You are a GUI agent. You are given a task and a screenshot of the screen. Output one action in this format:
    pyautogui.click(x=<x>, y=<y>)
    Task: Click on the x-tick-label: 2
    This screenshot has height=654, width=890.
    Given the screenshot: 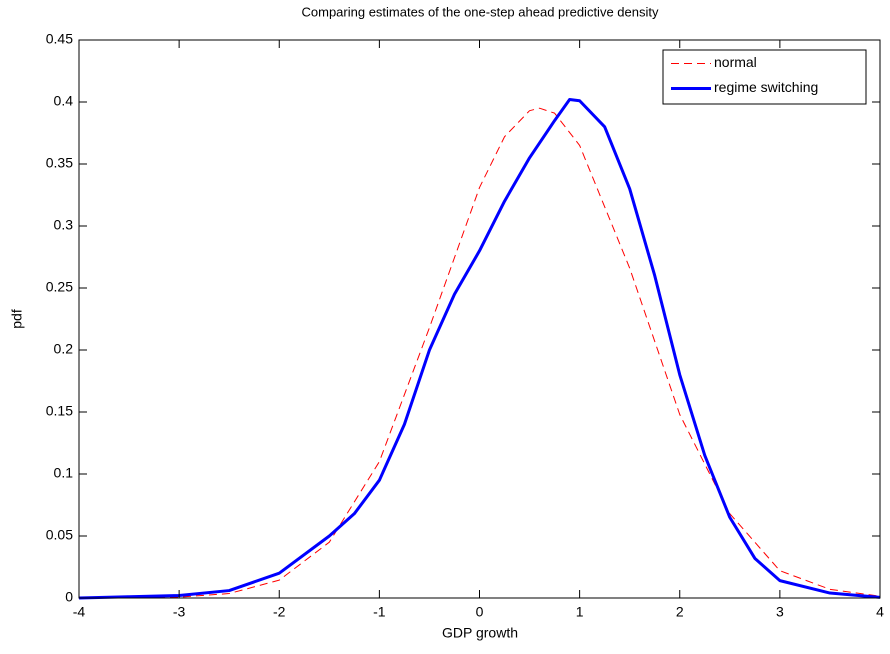 What is the action you would take?
    pyautogui.click(x=680, y=612)
    